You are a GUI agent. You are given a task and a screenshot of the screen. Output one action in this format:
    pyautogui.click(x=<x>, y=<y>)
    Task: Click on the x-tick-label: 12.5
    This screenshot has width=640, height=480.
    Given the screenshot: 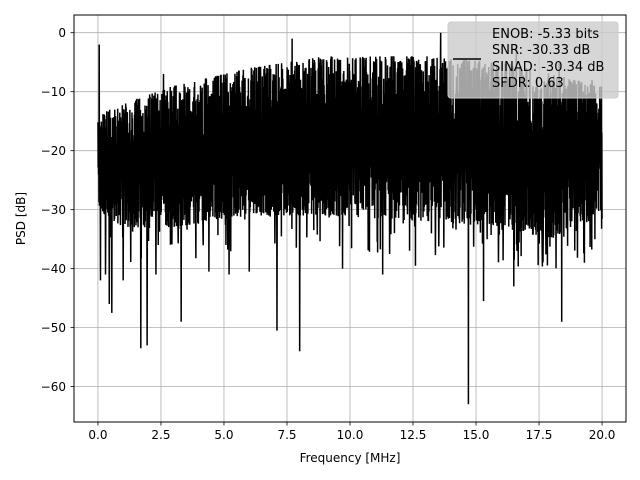 What is the action you would take?
    pyautogui.click(x=413, y=435)
    